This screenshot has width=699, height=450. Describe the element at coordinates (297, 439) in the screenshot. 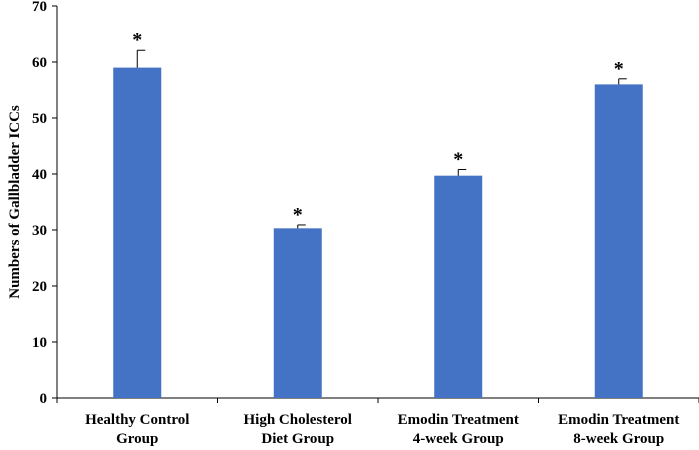

I see `x-category-label: Diet Group` at that location.